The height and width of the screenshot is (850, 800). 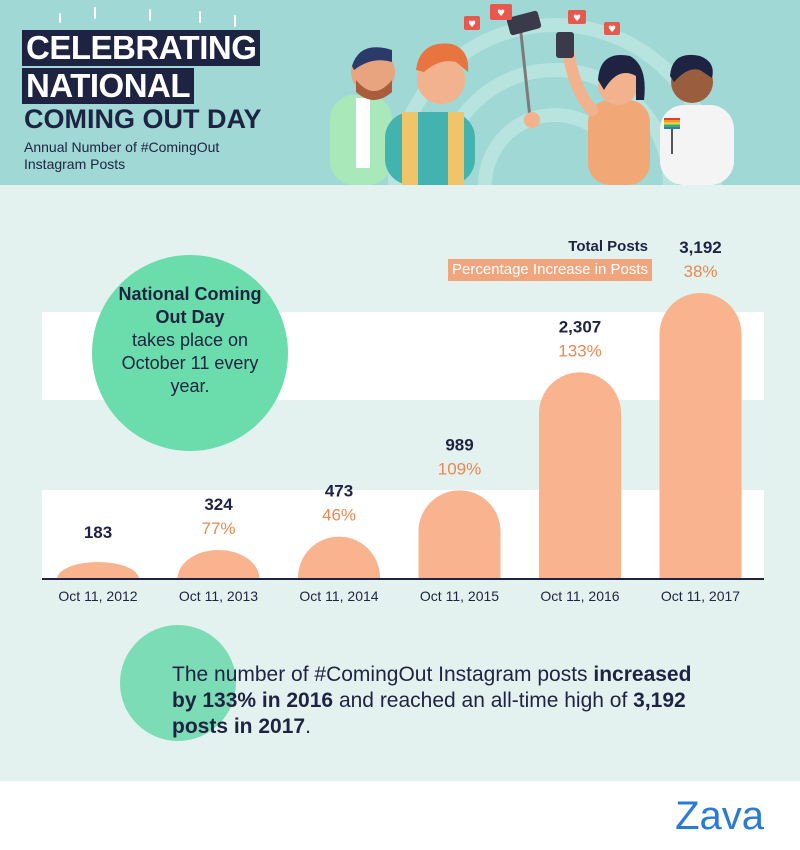 I want to click on percentage-label: 77%, so click(x=218, y=528).